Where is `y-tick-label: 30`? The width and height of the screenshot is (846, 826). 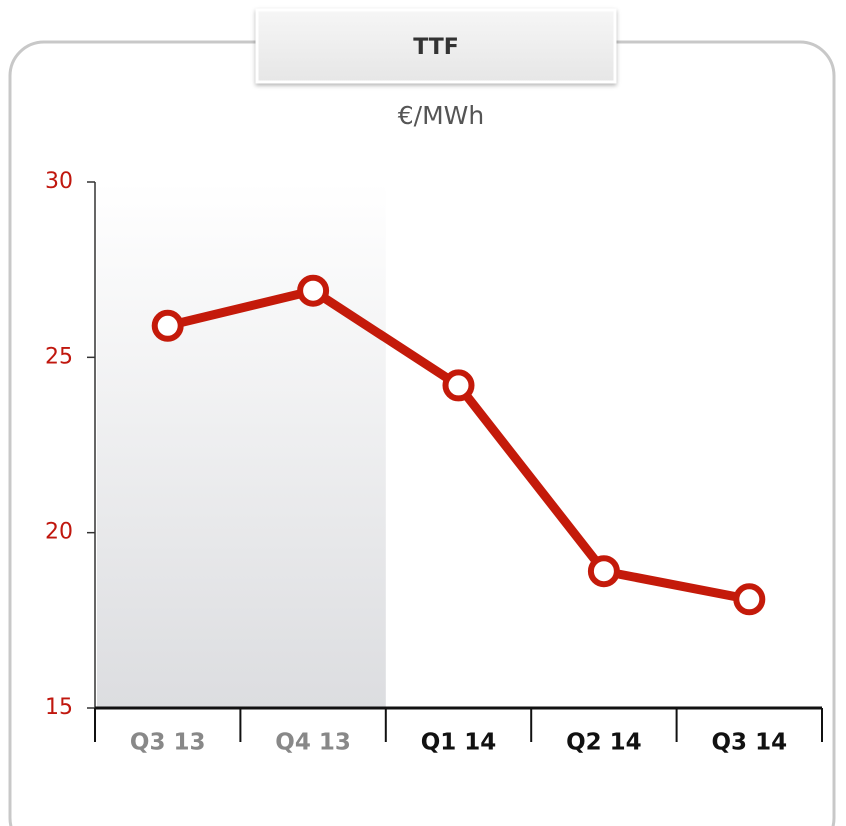 y-tick-label: 30 is located at coordinates (59, 181).